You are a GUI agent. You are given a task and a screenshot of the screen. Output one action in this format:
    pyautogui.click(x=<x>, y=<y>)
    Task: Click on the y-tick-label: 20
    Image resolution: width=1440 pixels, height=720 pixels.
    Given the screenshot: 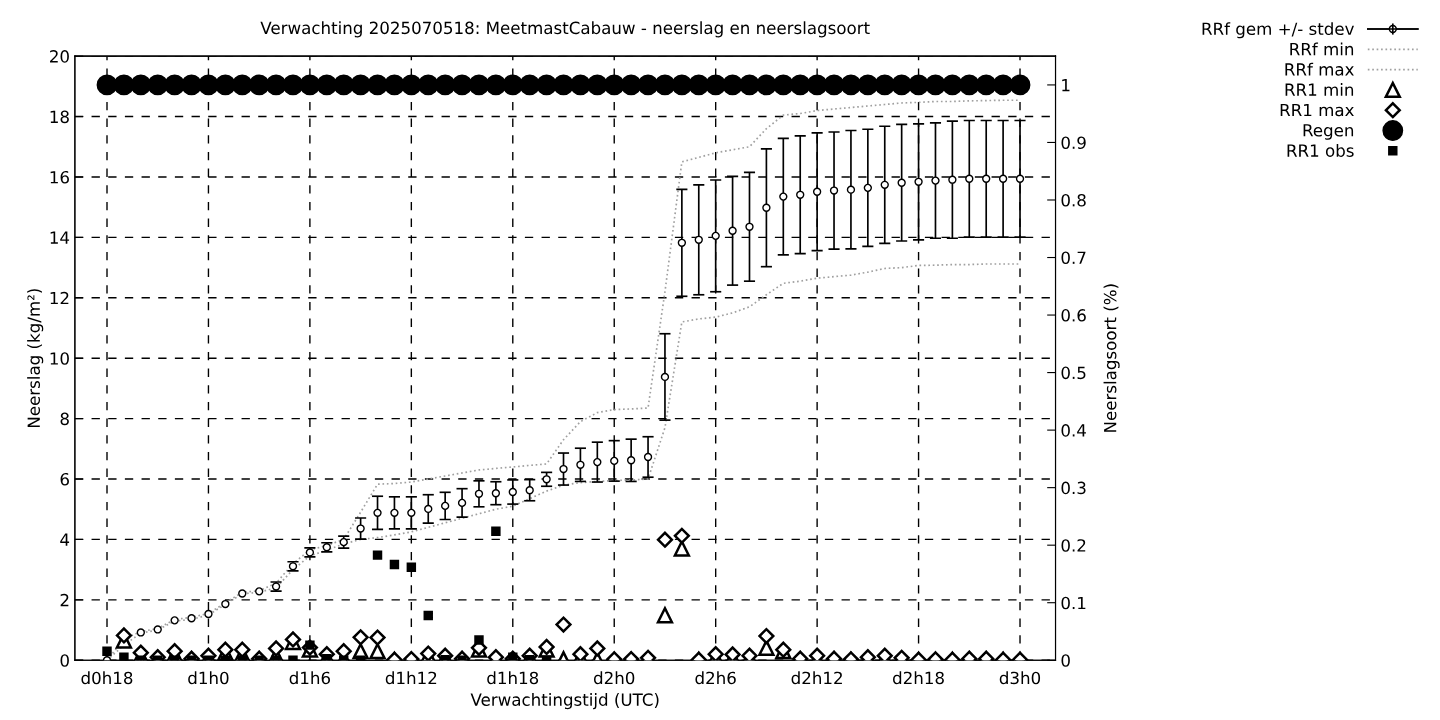 What is the action you would take?
    pyautogui.click(x=59, y=56)
    